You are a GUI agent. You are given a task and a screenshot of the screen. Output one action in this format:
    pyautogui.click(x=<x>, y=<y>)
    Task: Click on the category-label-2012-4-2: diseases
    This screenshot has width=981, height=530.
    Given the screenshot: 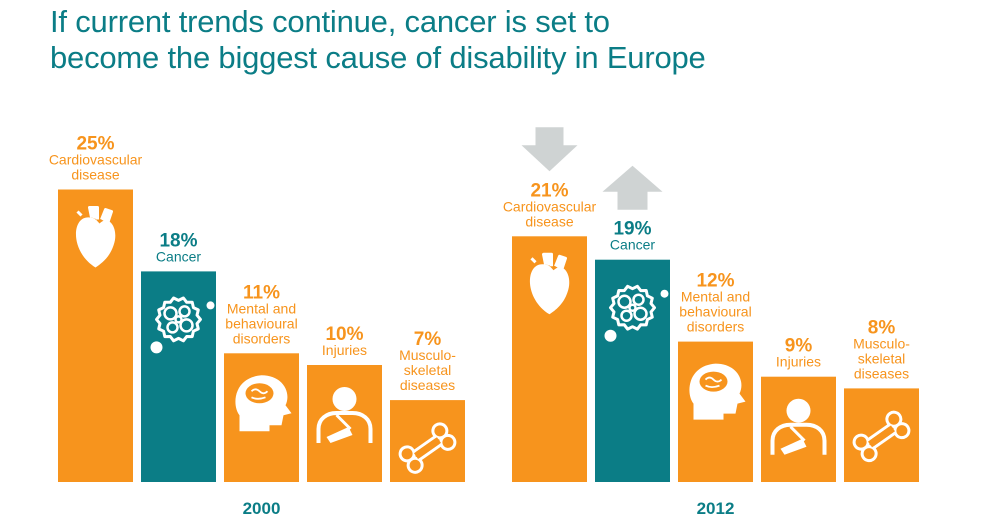 What is the action you would take?
    pyautogui.click(x=881, y=373)
    